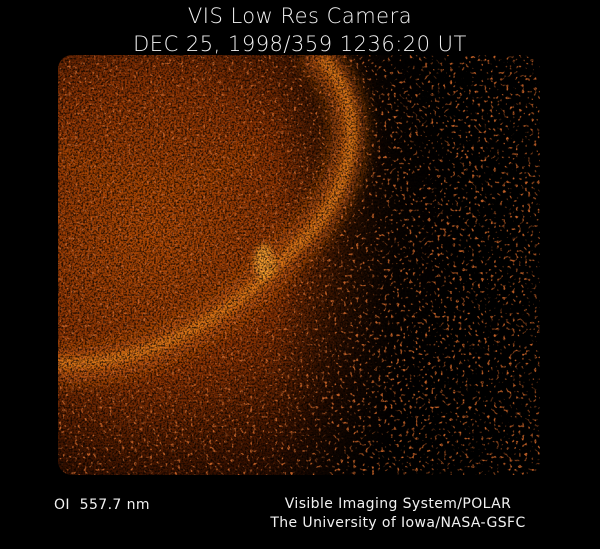  What do you see at coordinates (397, 523) in the screenshot?
I see `credit-line: The University of Iowa/NASA-GSFC` at bounding box center [397, 523].